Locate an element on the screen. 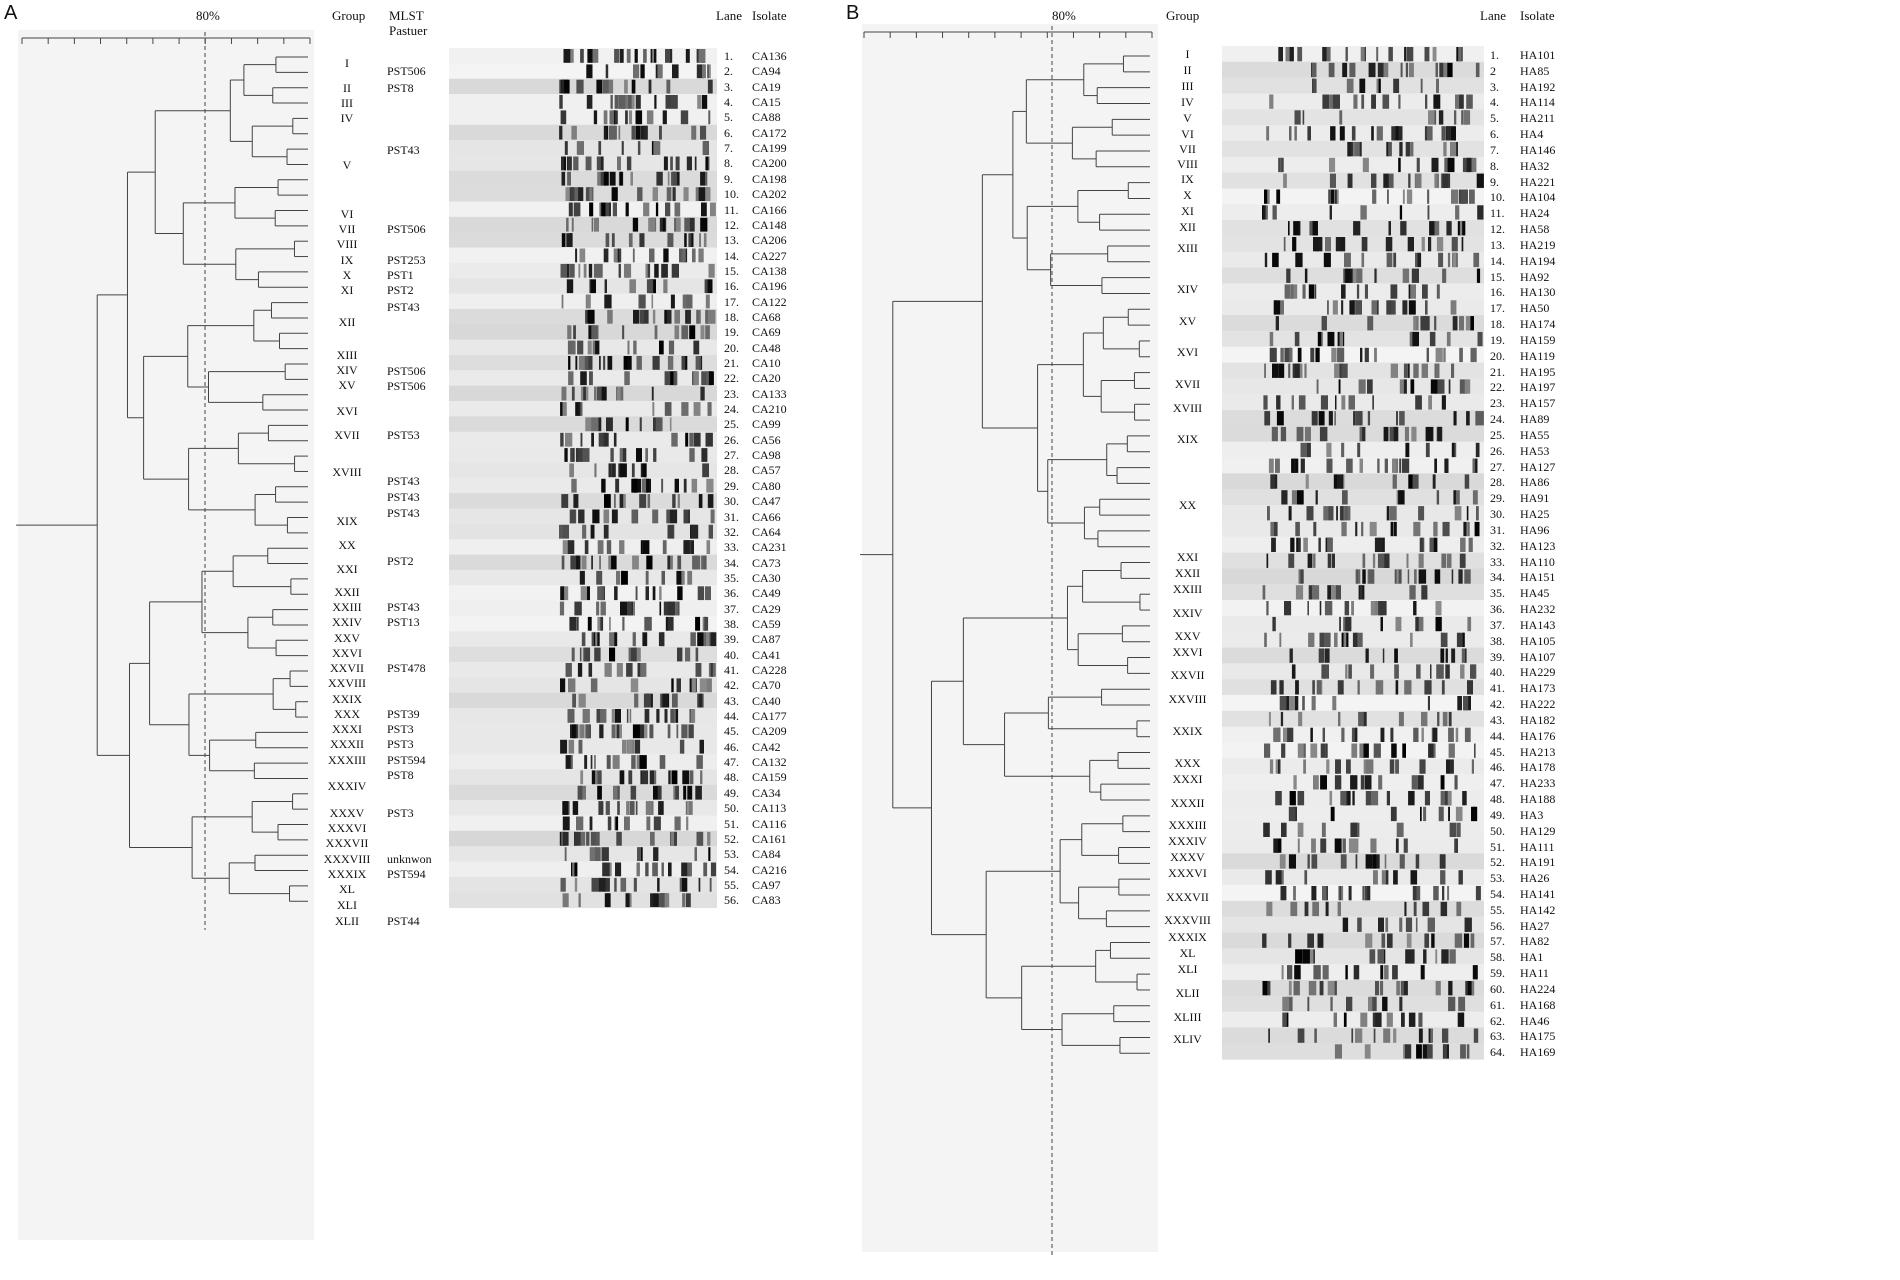 The height and width of the screenshot is (1280, 1900). lane-number: 59. is located at coordinates (1497, 973).